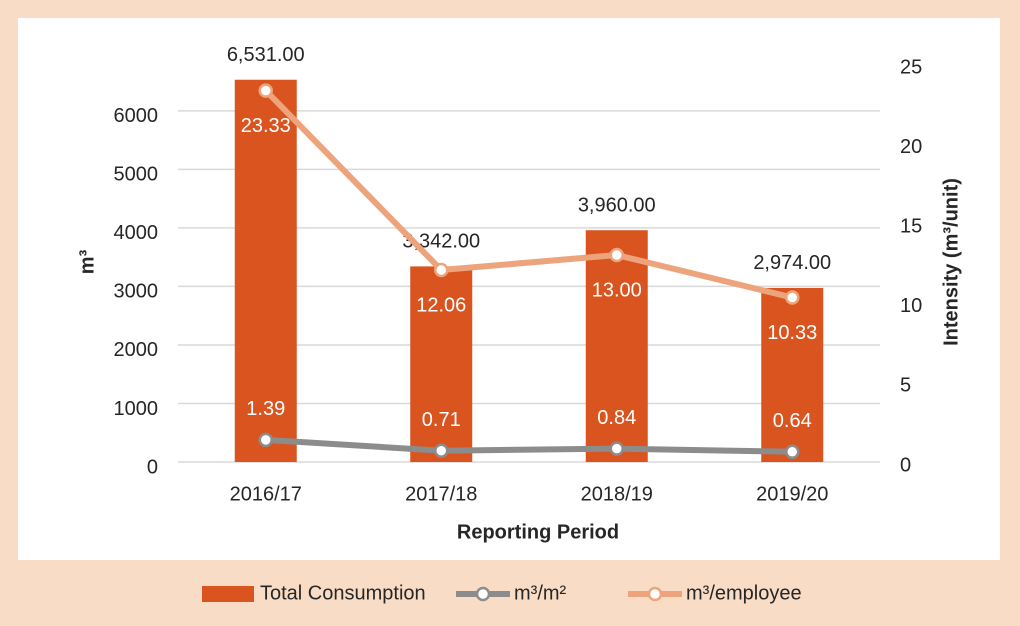 Image resolution: width=1020 pixels, height=626 pixels. What do you see at coordinates (792, 494) in the screenshot?
I see `x-tick-label: 2019/20` at bounding box center [792, 494].